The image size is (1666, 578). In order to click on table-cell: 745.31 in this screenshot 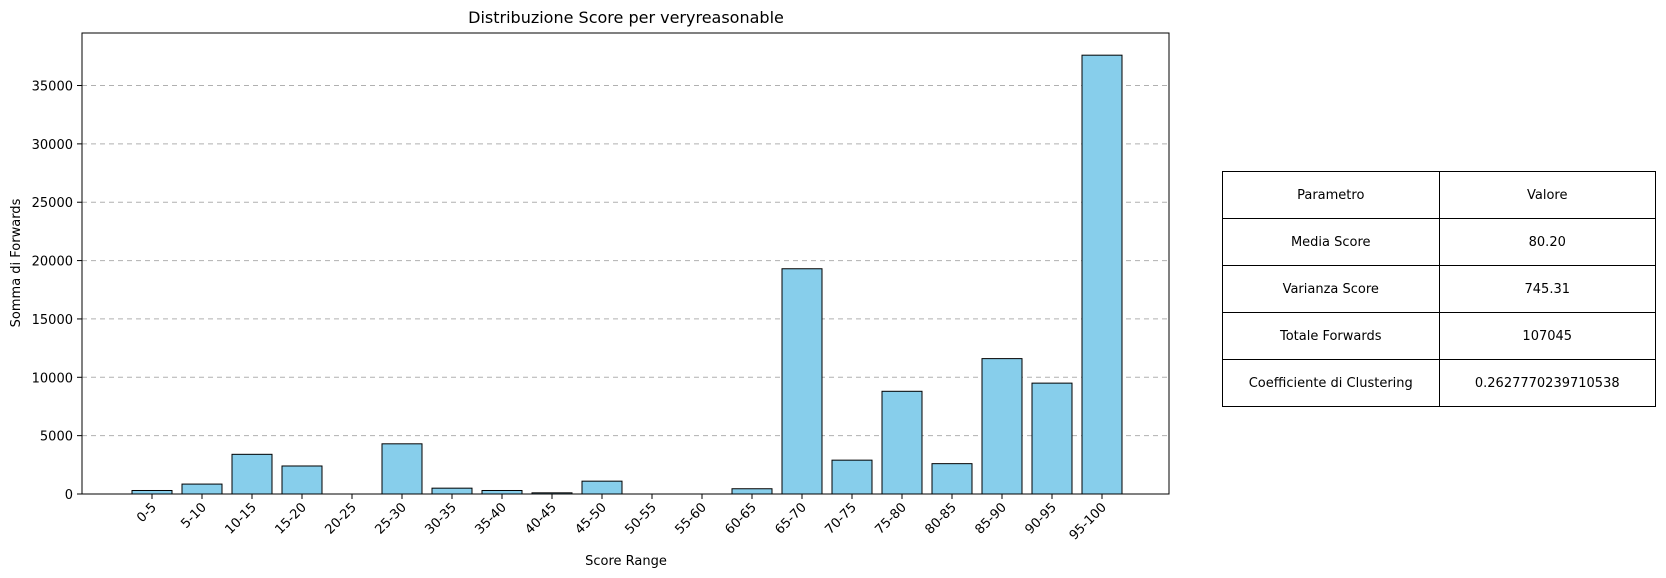, I will do `click(1547, 289)`.